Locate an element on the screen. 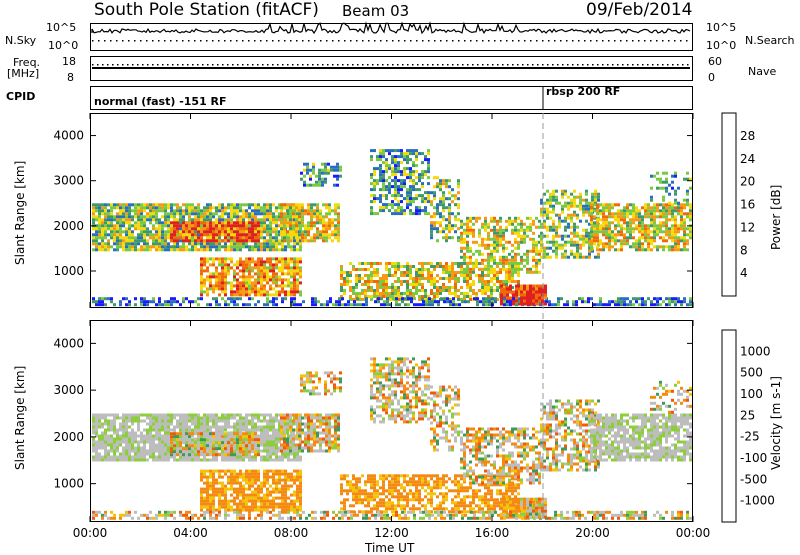 Image resolution: width=800 pixels, height=555 pixels. colorbar-tick-label: -100 is located at coordinates (753, 458).